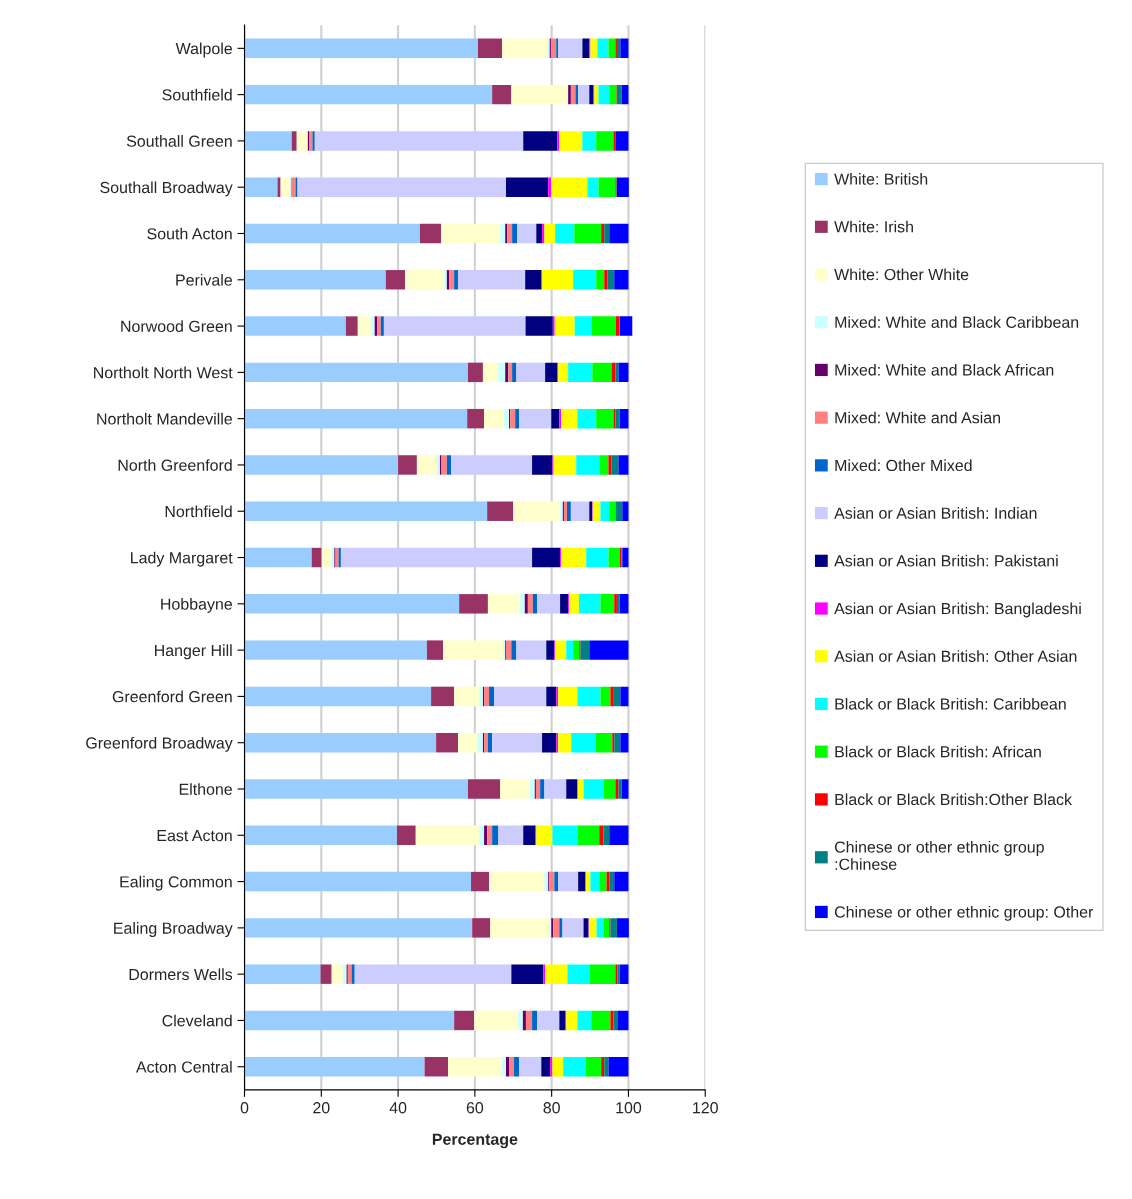 The image size is (1132, 1199). I want to click on y-tick-label: Southall Green, so click(179, 141).